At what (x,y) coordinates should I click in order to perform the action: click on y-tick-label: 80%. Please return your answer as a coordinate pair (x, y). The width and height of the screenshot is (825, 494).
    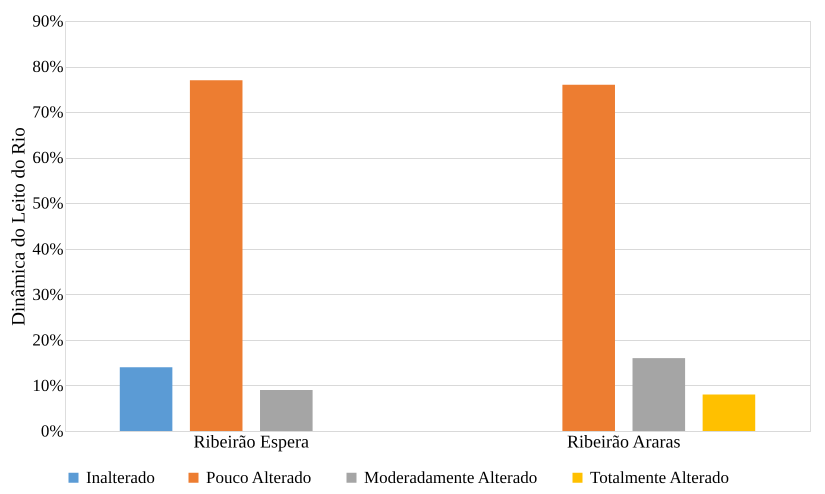
    Looking at the image, I should click on (48, 66).